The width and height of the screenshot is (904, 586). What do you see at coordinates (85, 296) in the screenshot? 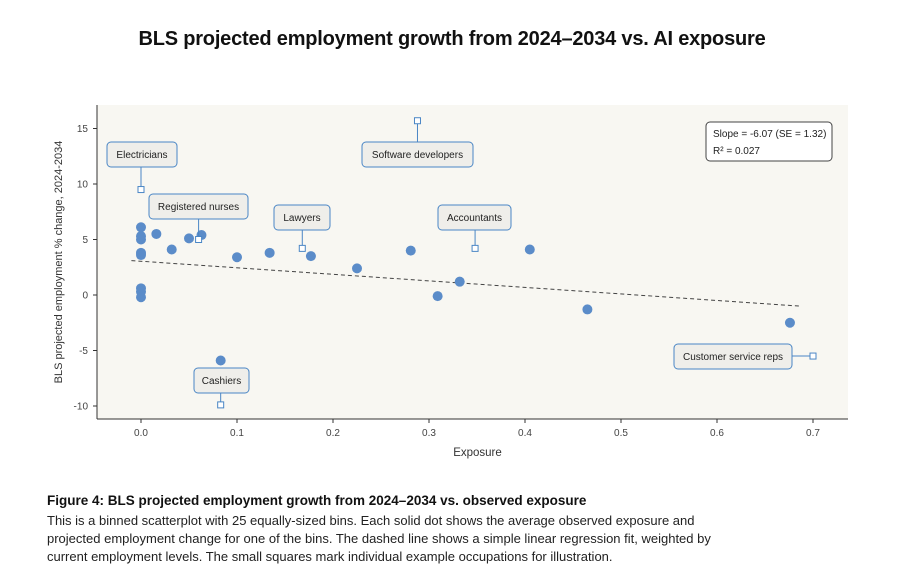
I see `y-tick-label: 0` at bounding box center [85, 296].